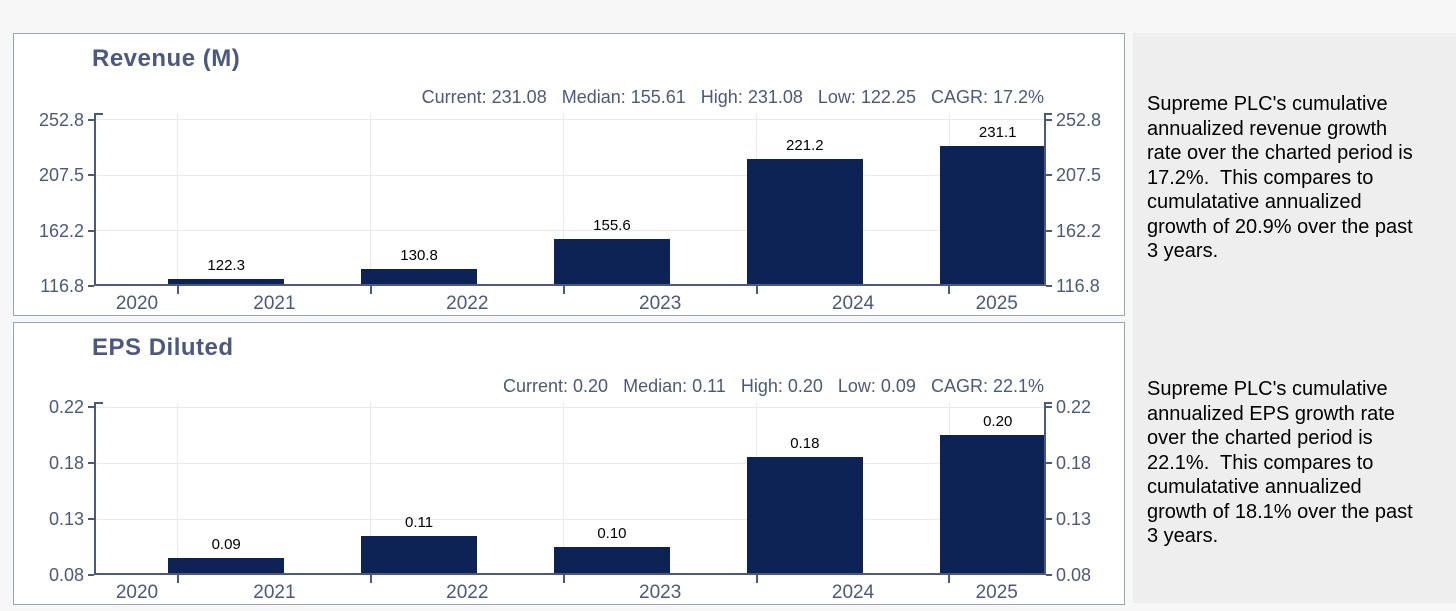 The height and width of the screenshot is (611, 1456). I want to click on bar-value-label: 231.1, so click(997, 132).